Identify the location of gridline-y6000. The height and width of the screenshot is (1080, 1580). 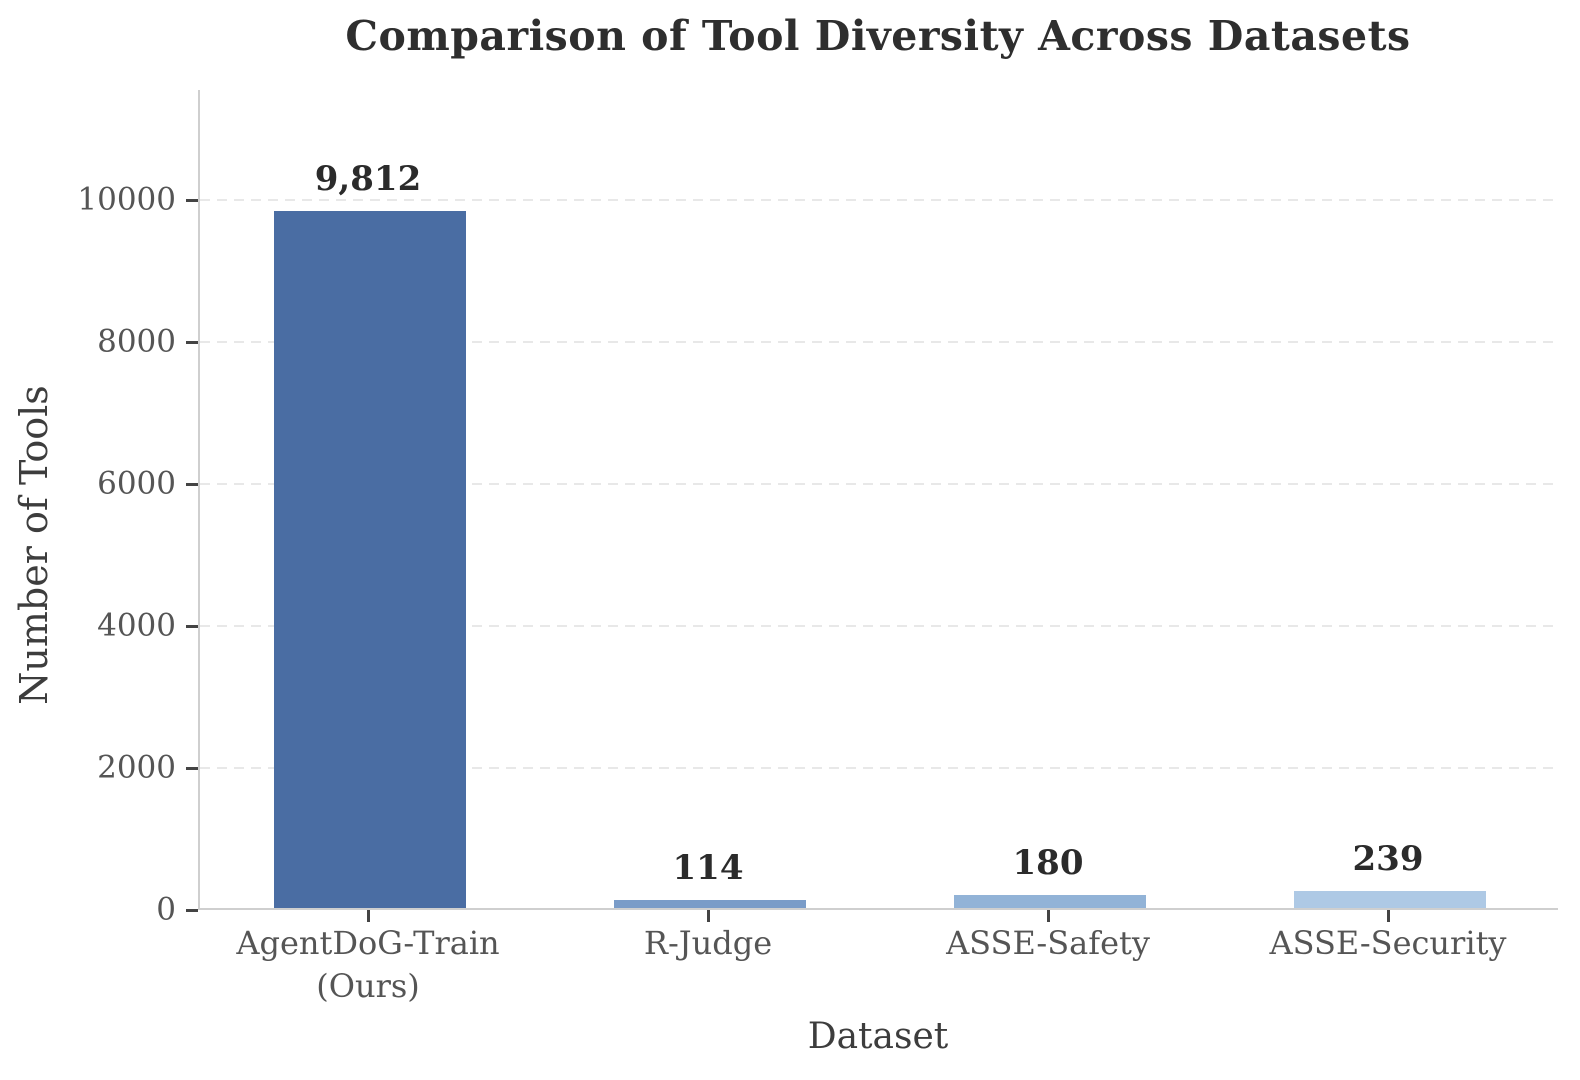
(879, 484).